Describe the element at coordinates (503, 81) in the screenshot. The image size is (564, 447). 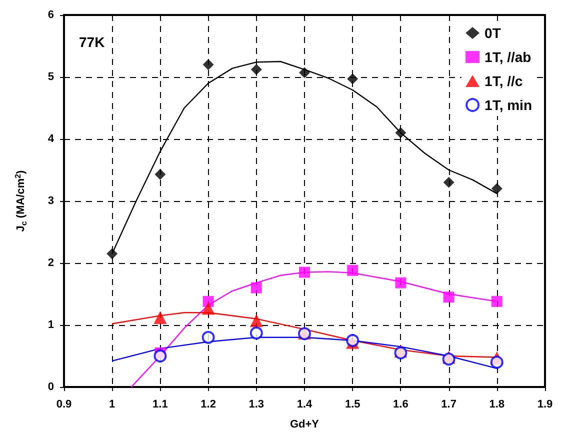
I see `legend-label: 1T, //c` at that location.